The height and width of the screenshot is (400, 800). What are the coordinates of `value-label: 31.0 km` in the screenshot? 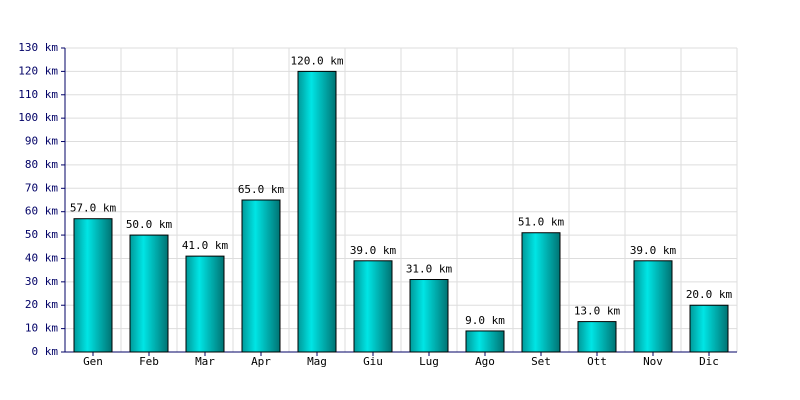 It's located at (429, 269).